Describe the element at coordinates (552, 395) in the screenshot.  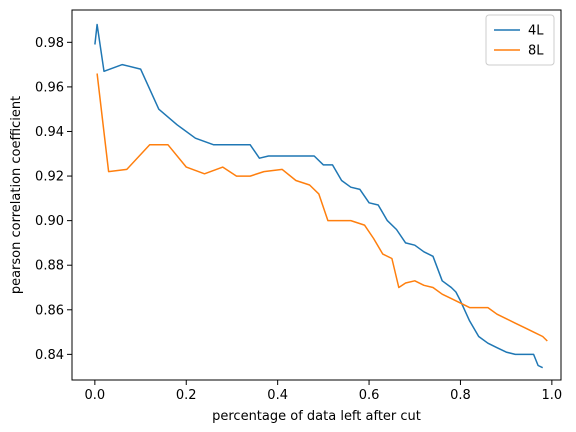
I see `x-tick-label: 1.0` at that location.